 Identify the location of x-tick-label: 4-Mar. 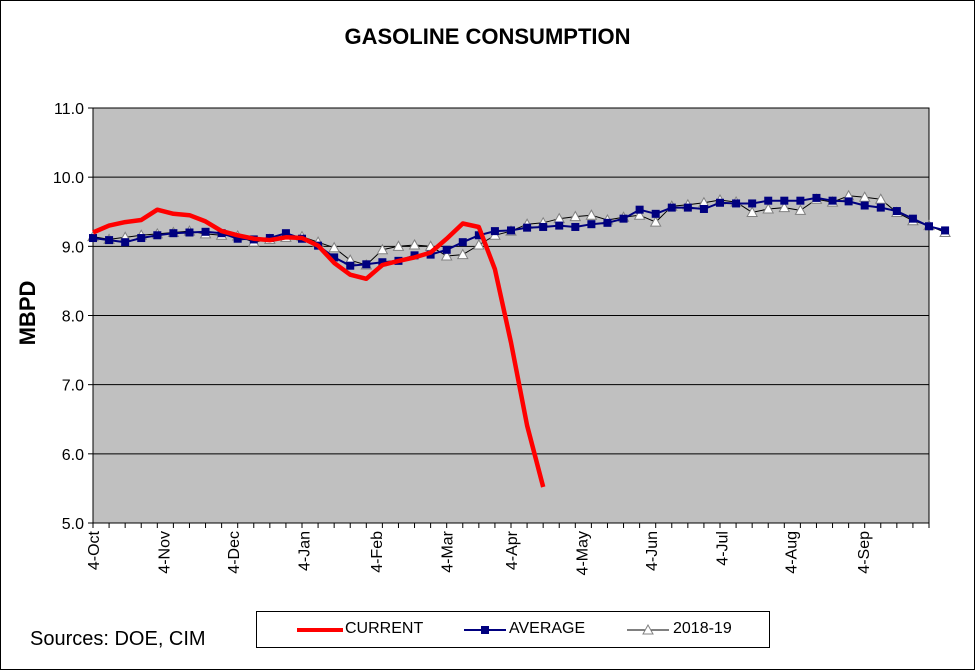
(448, 551).